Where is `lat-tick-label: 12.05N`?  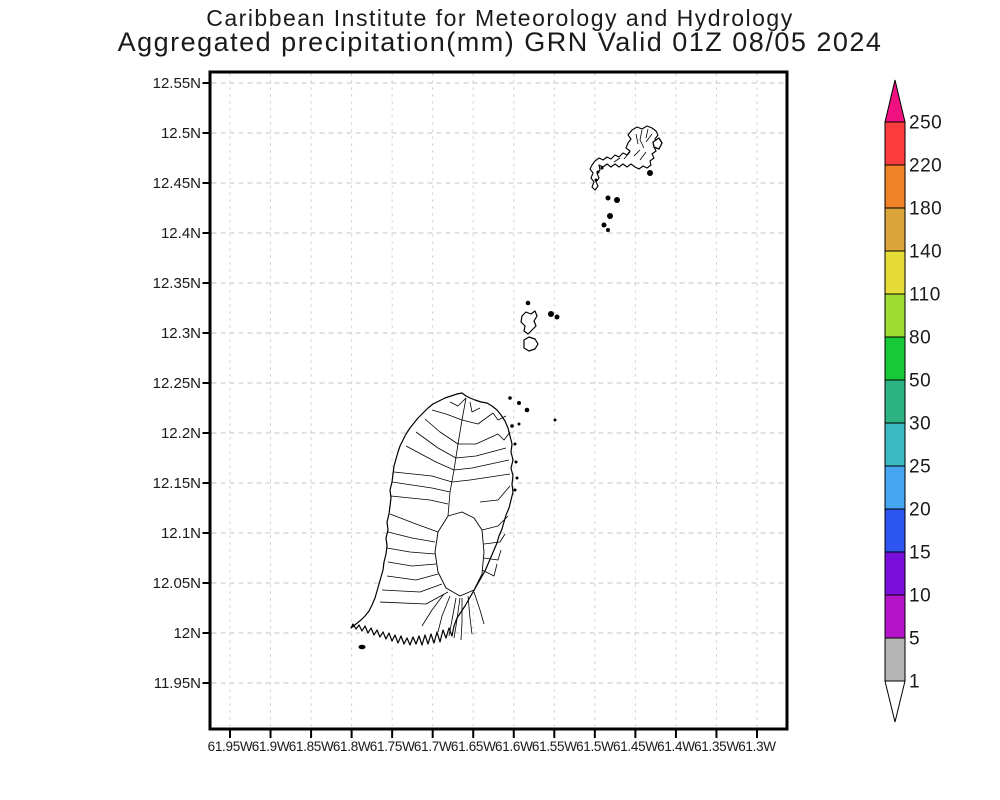
lat-tick-label: 12.05N is located at coordinates (177, 583).